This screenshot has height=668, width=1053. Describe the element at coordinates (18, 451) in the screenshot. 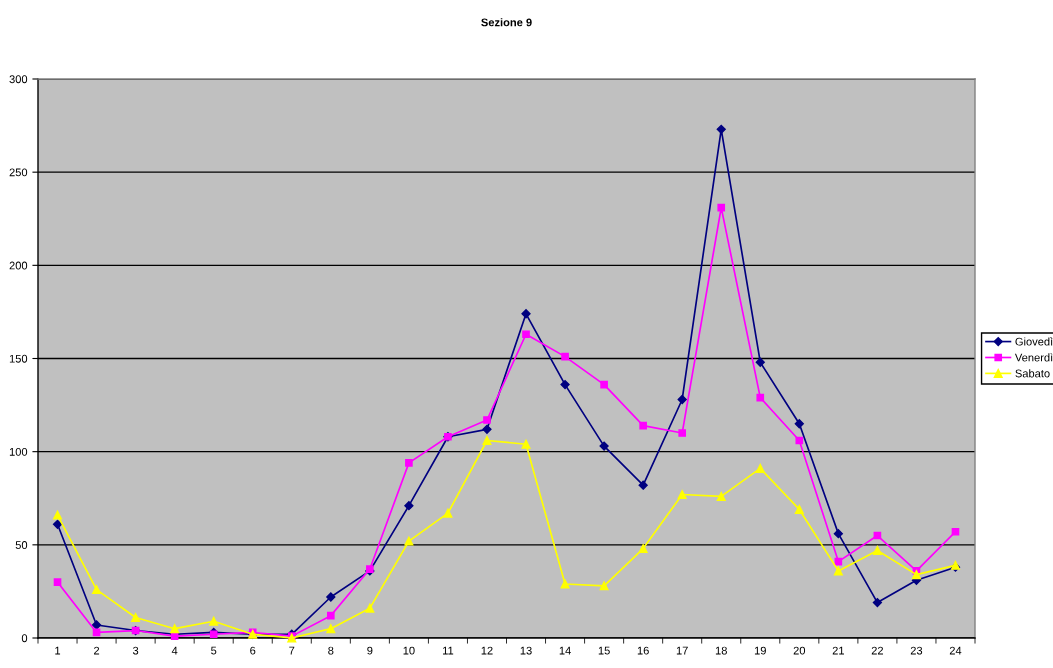

I see `y-tick-label: 100` at that location.